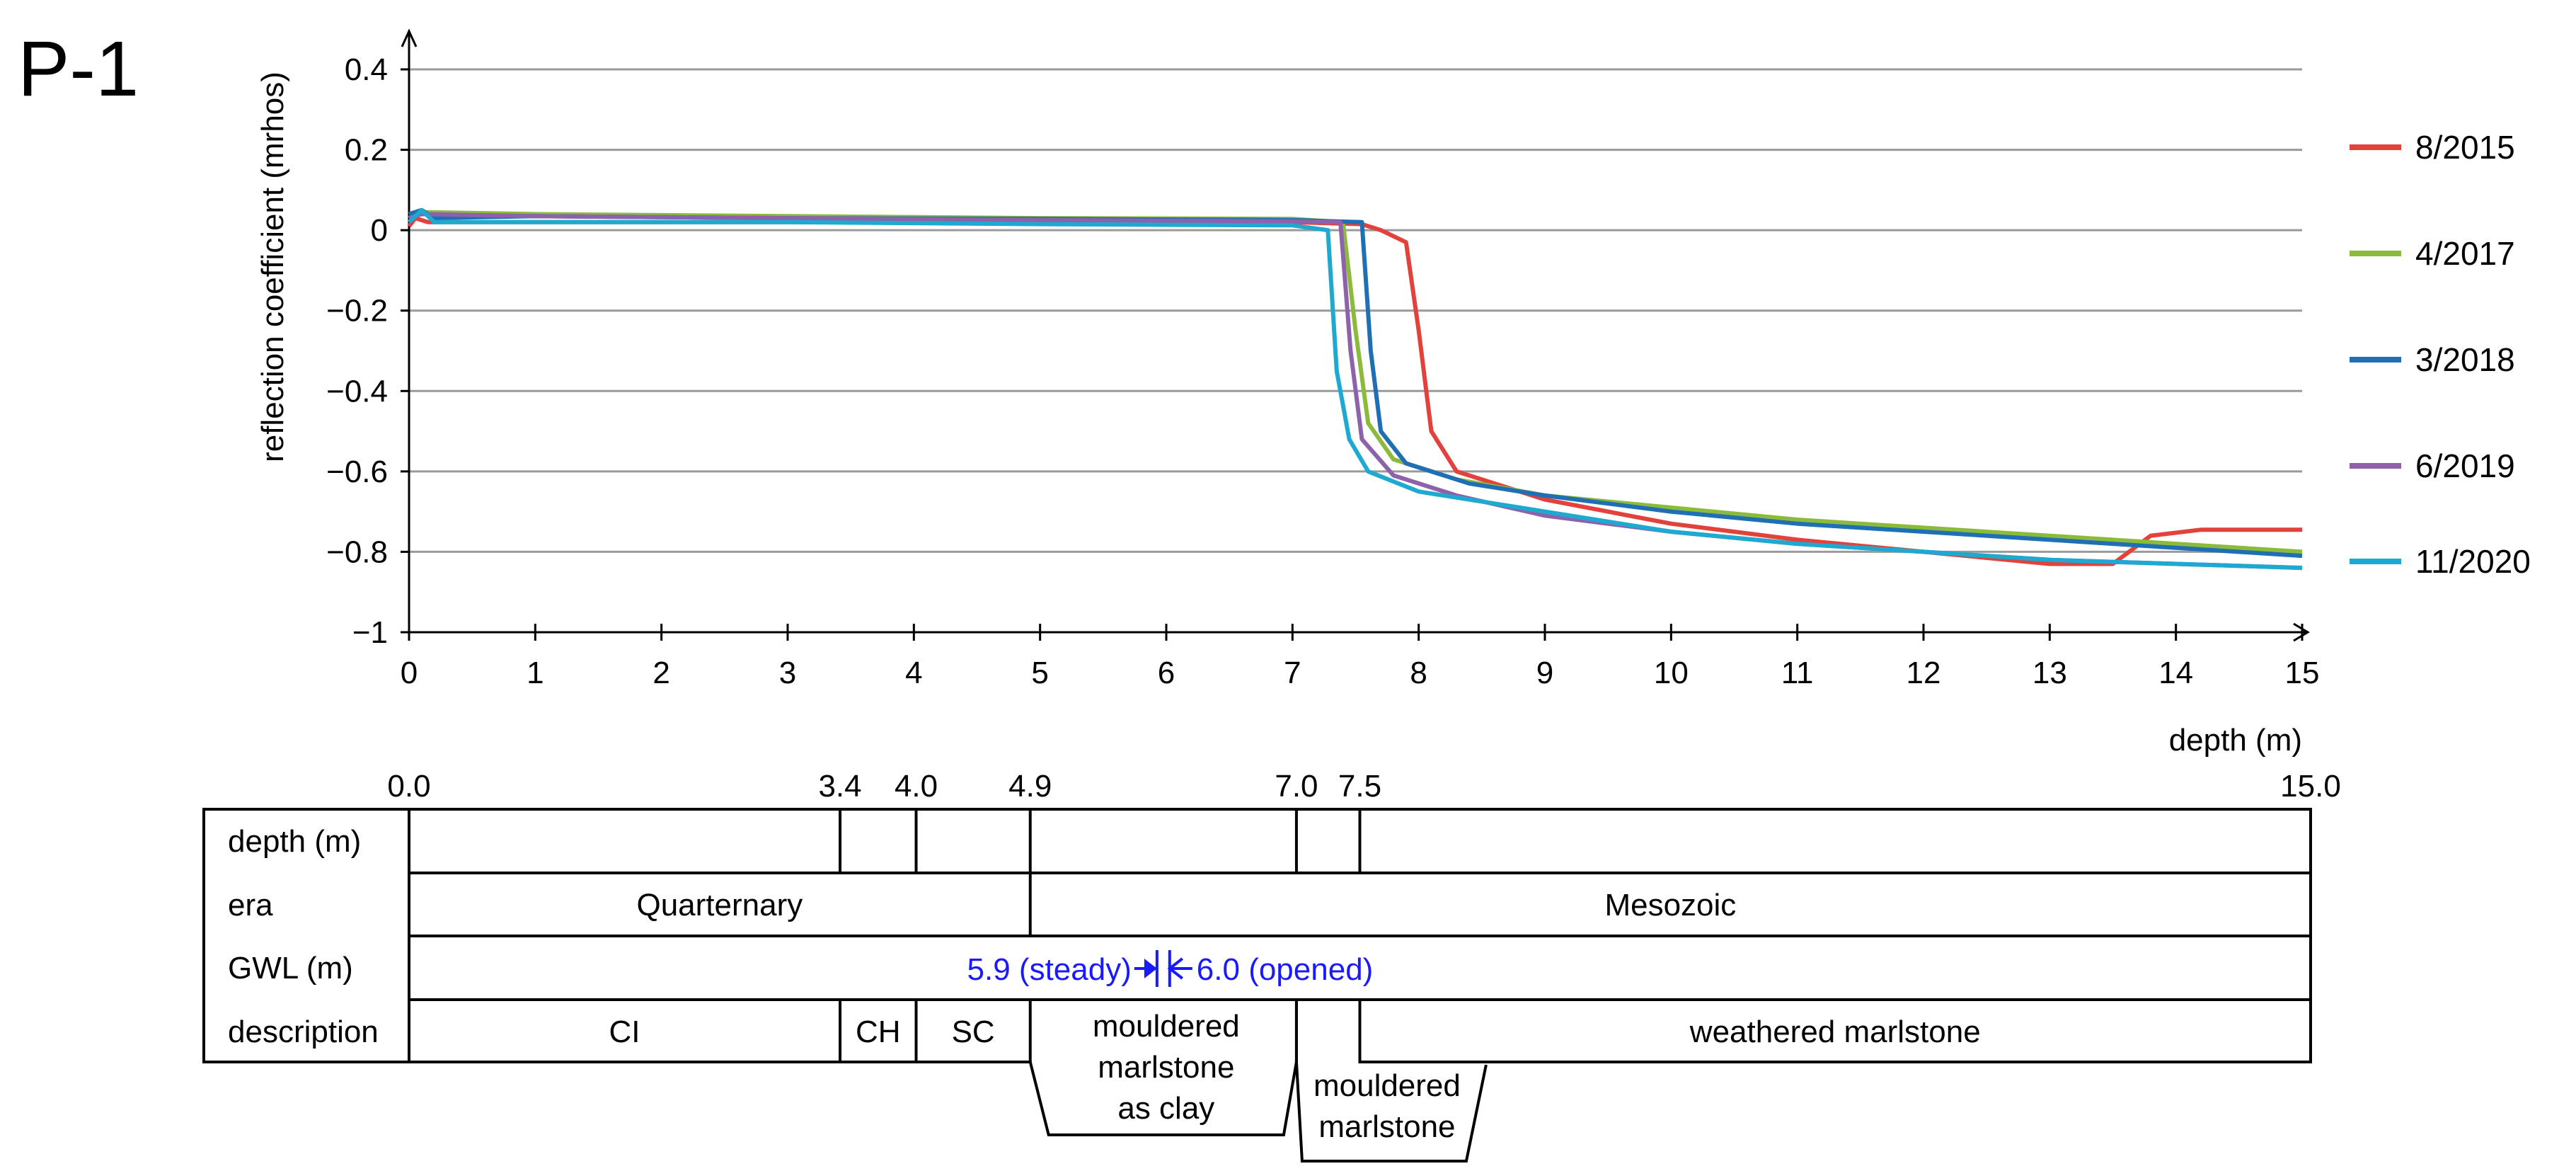  Describe the element at coordinates (1030, 786) in the screenshot. I see `depth-boundary-label: 4.9` at that location.